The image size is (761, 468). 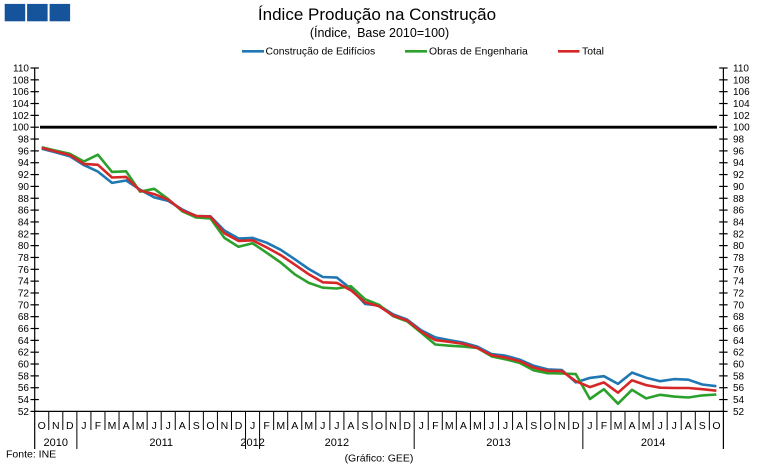 What do you see at coordinates (653, 443) in the screenshot?
I see `svg-text: 2014` at bounding box center [653, 443].